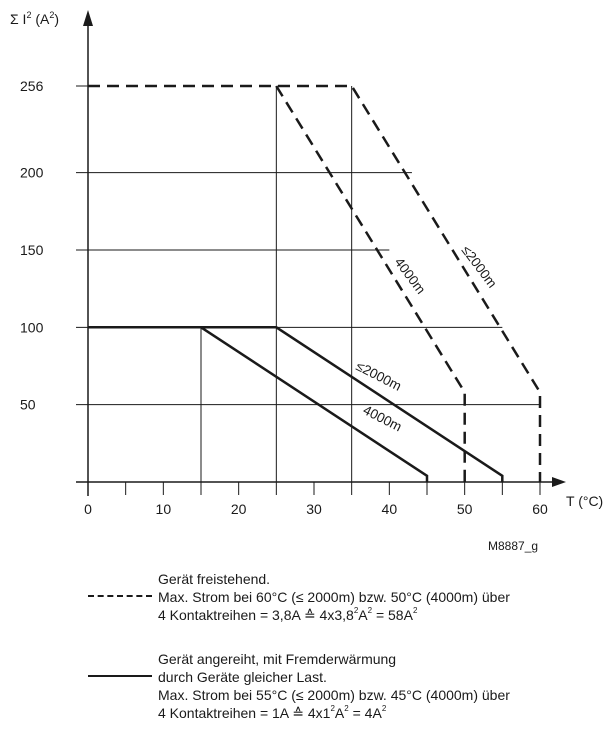  What do you see at coordinates (540, 509) in the screenshot?
I see `x-tick-label-60: 60` at bounding box center [540, 509].